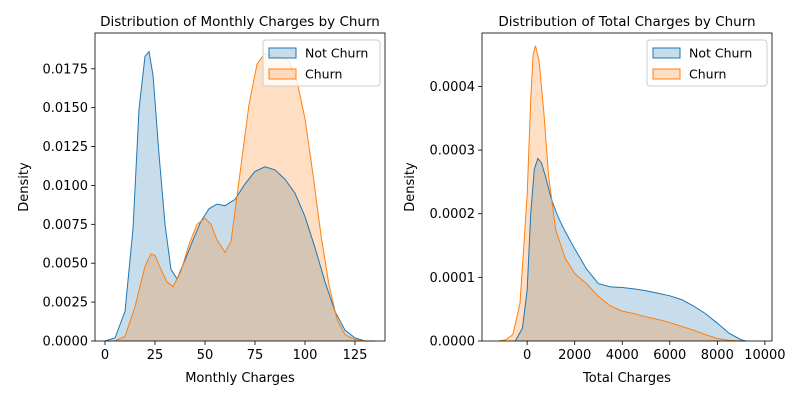  Describe the element at coordinates (453, 151) in the screenshot. I see `y-tick-label: 0.0003` at that location.